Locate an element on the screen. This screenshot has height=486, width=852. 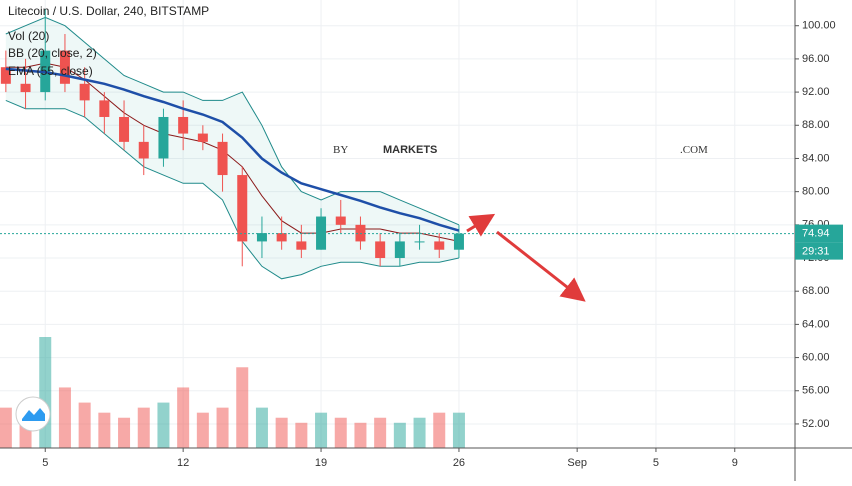
countdown-tag is located at coordinates (819, 251).